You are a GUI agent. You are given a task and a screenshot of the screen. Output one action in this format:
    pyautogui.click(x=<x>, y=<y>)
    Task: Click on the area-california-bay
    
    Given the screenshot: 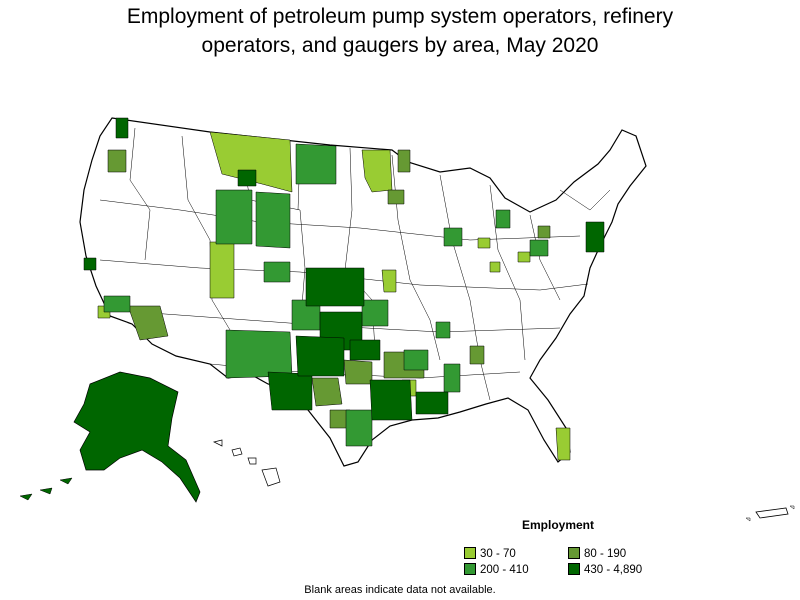 What is the action you would take?
    pyautogui.click(x=90, y=264)
    